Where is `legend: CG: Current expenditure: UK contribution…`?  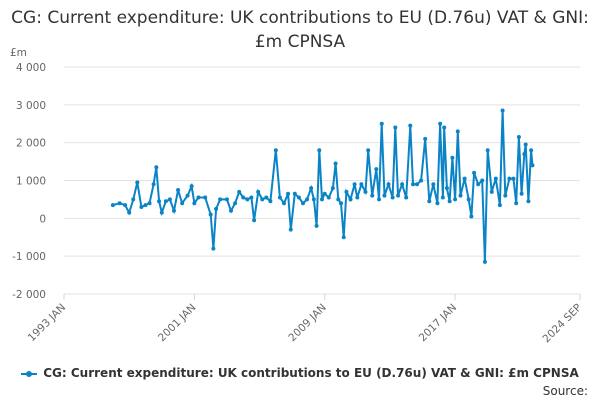 legend: CG: Current expenditure: UK contribution… is located at coordinates (300, 373).